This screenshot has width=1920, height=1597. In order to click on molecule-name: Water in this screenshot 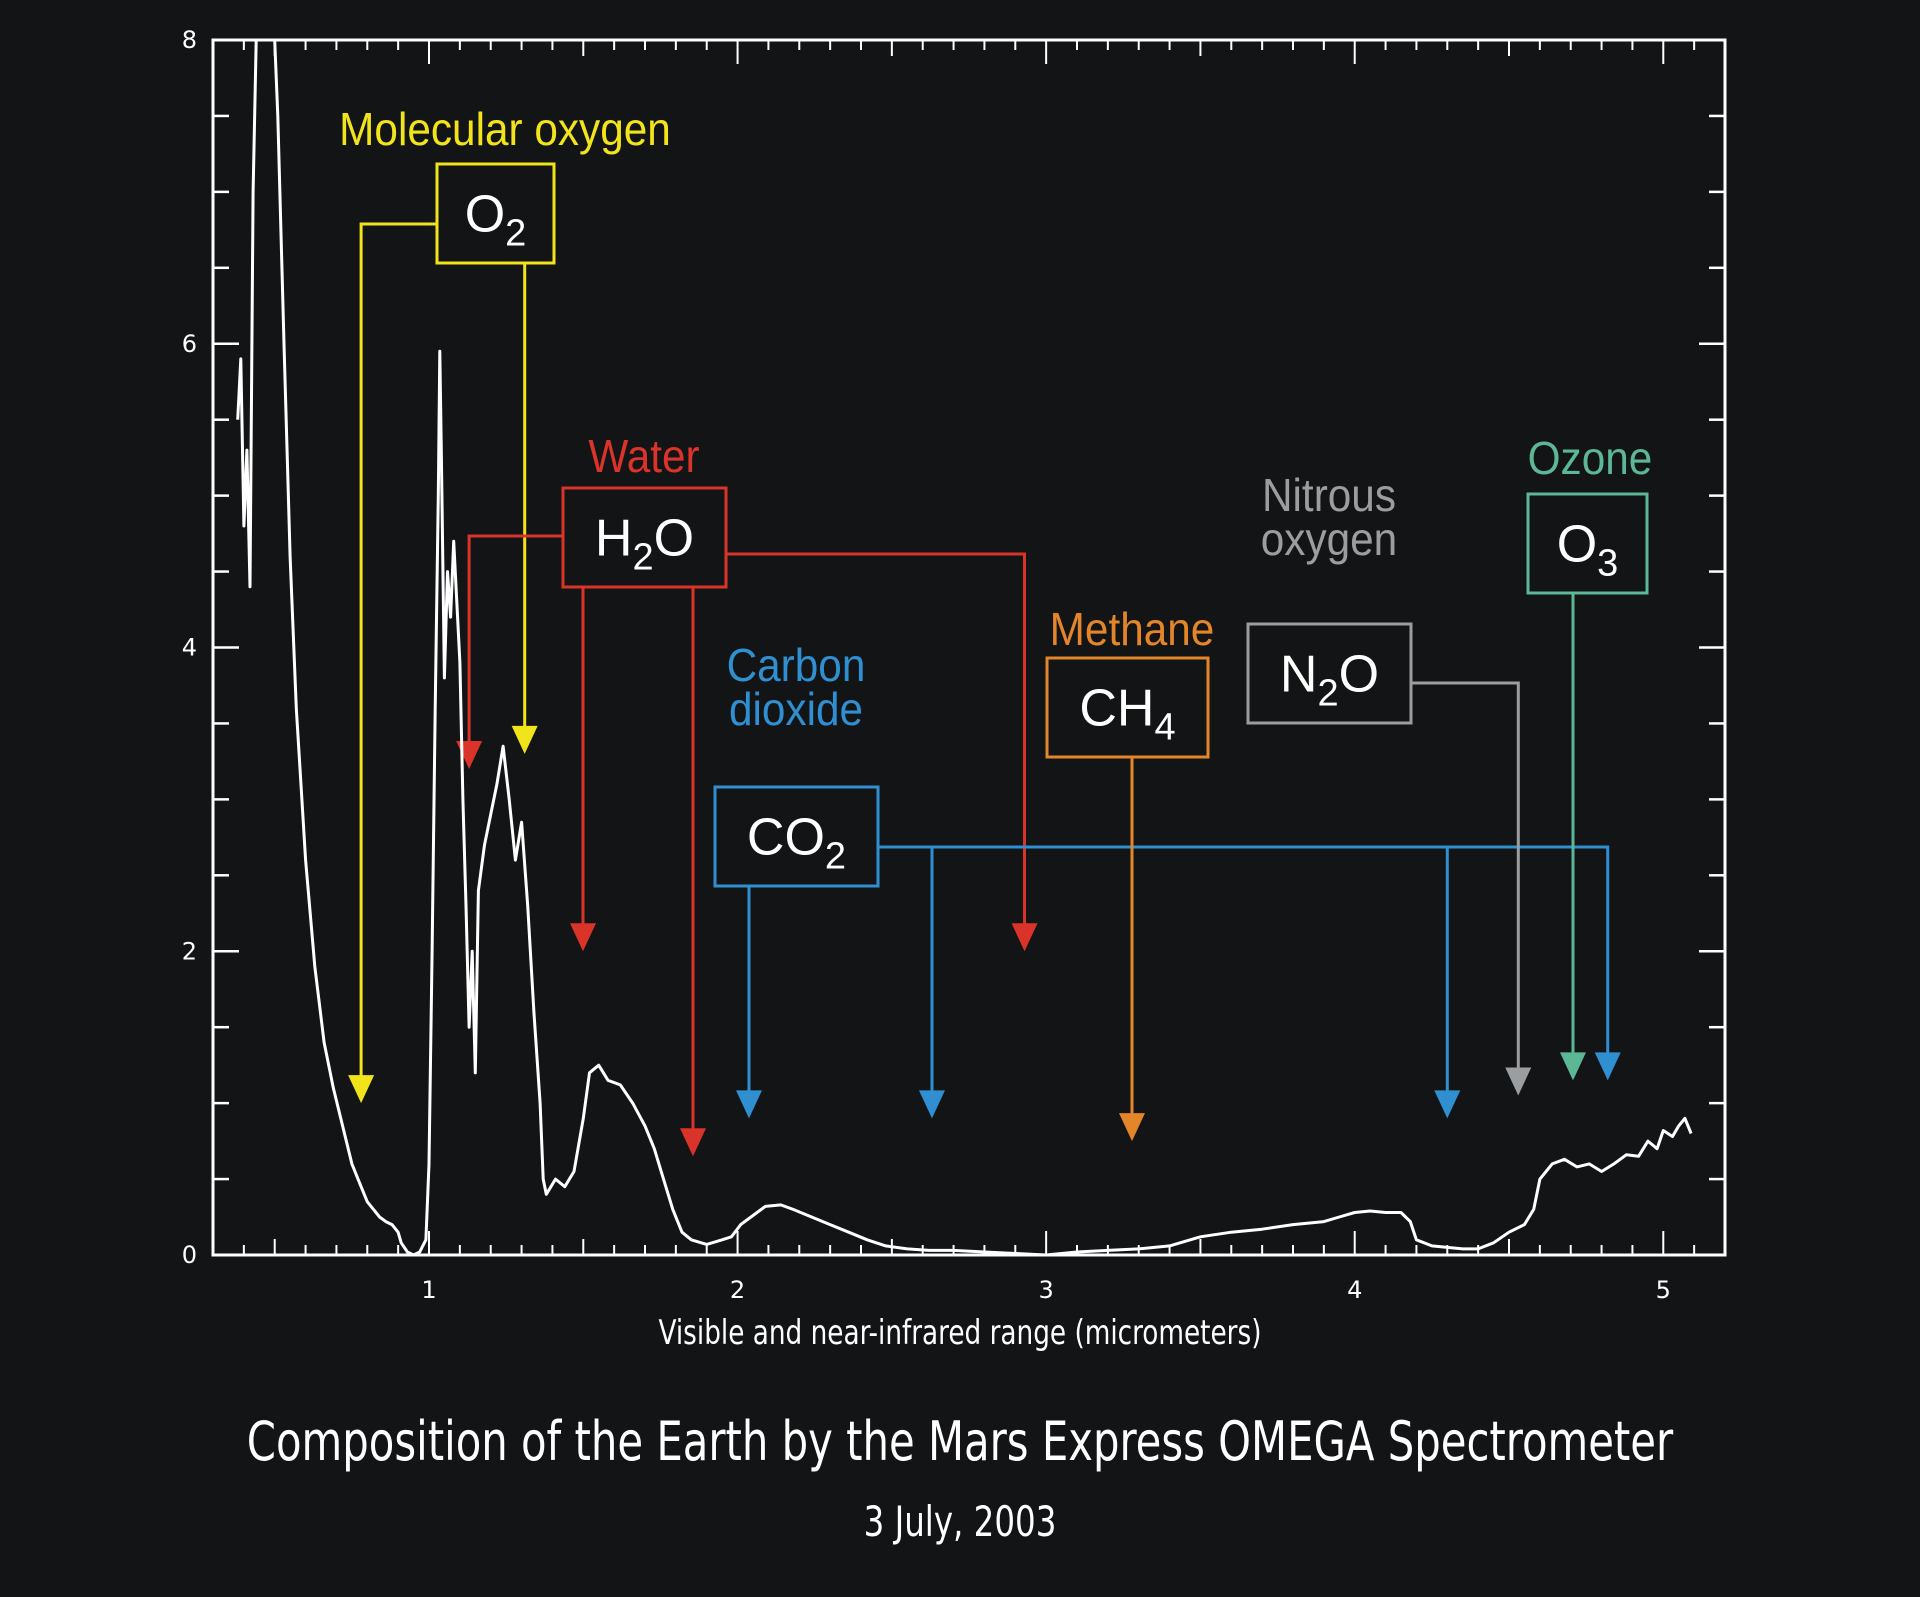, I will do `click(643, 456)`.